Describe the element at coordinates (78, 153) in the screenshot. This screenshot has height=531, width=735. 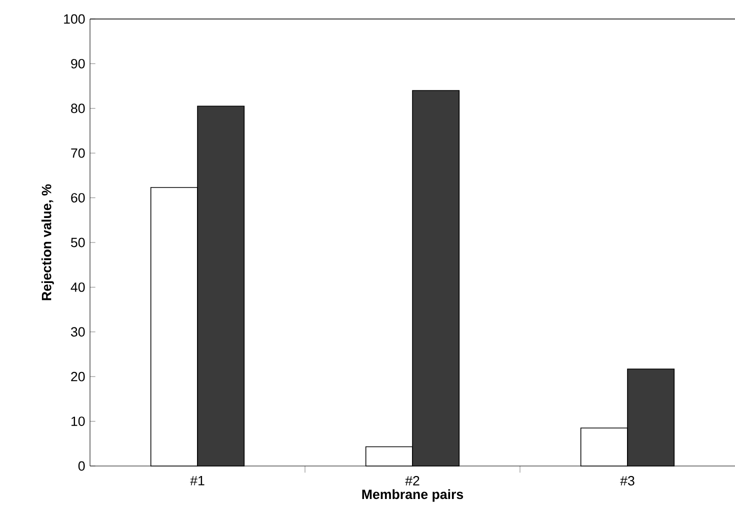
I see `y-tick-label: 70` at that location.